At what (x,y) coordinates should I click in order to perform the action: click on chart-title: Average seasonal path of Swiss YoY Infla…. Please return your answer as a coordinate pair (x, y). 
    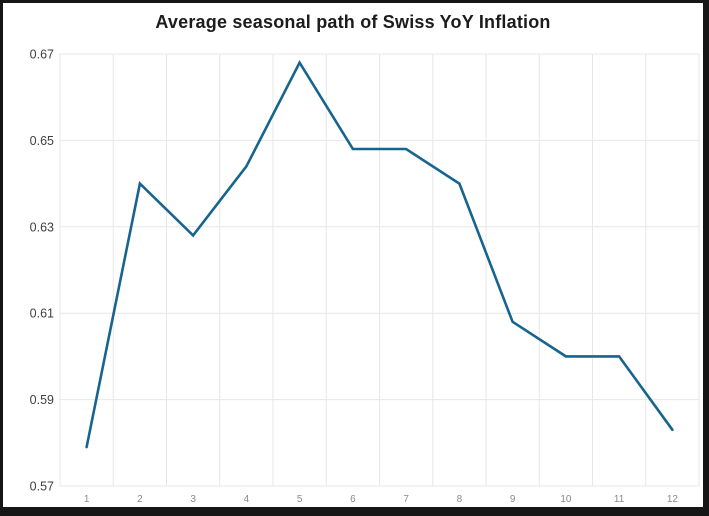
    Looking at the image, I should click on (353, 22).